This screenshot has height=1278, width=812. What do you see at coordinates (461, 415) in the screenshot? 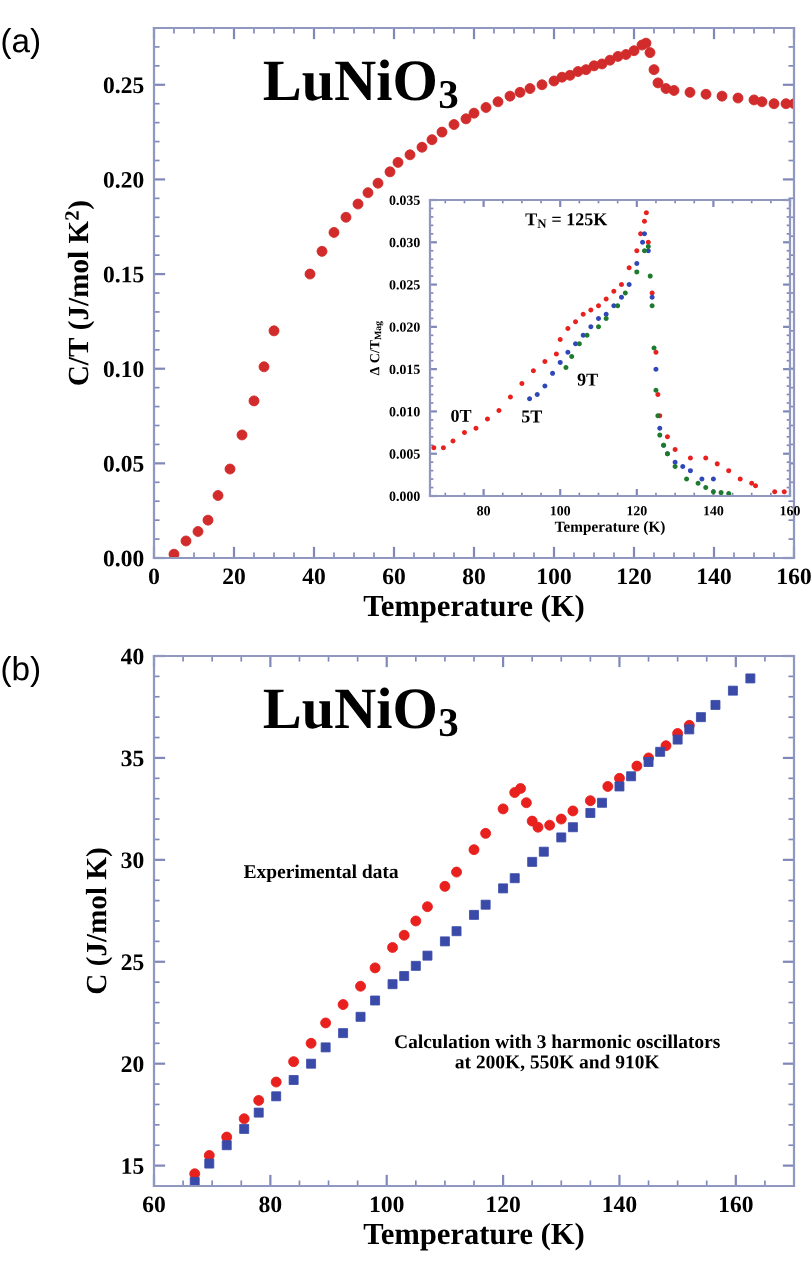
I see `annotation: 0T` at bounding box center [461, 415].